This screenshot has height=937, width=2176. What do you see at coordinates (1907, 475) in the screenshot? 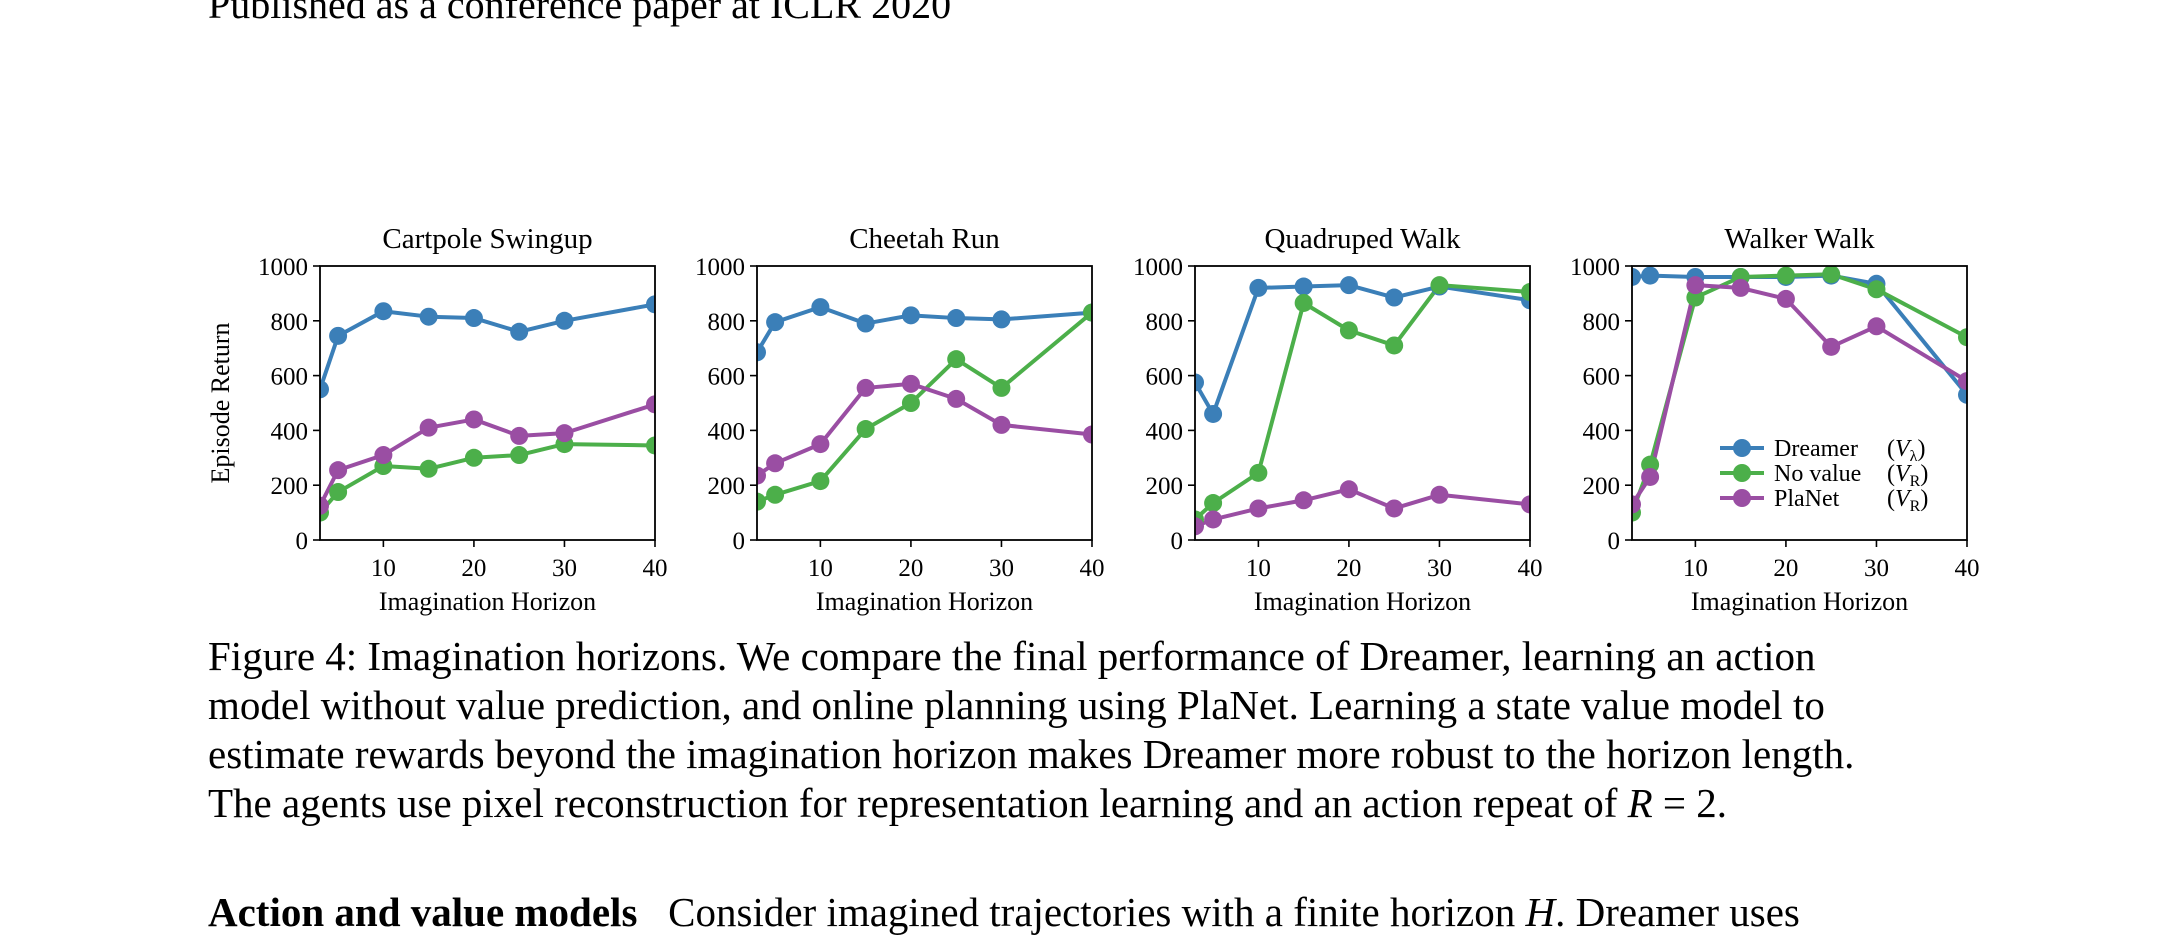
I see `legend-math: (VR)` at bounding box center [1907, 475].